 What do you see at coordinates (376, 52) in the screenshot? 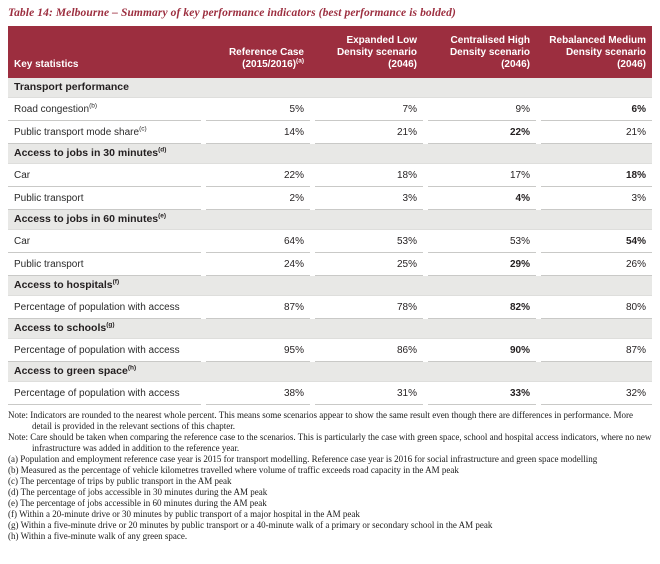
I see `column-header-label: Expanded Low Density scenario (2046)` at bounding box center [376, 52].